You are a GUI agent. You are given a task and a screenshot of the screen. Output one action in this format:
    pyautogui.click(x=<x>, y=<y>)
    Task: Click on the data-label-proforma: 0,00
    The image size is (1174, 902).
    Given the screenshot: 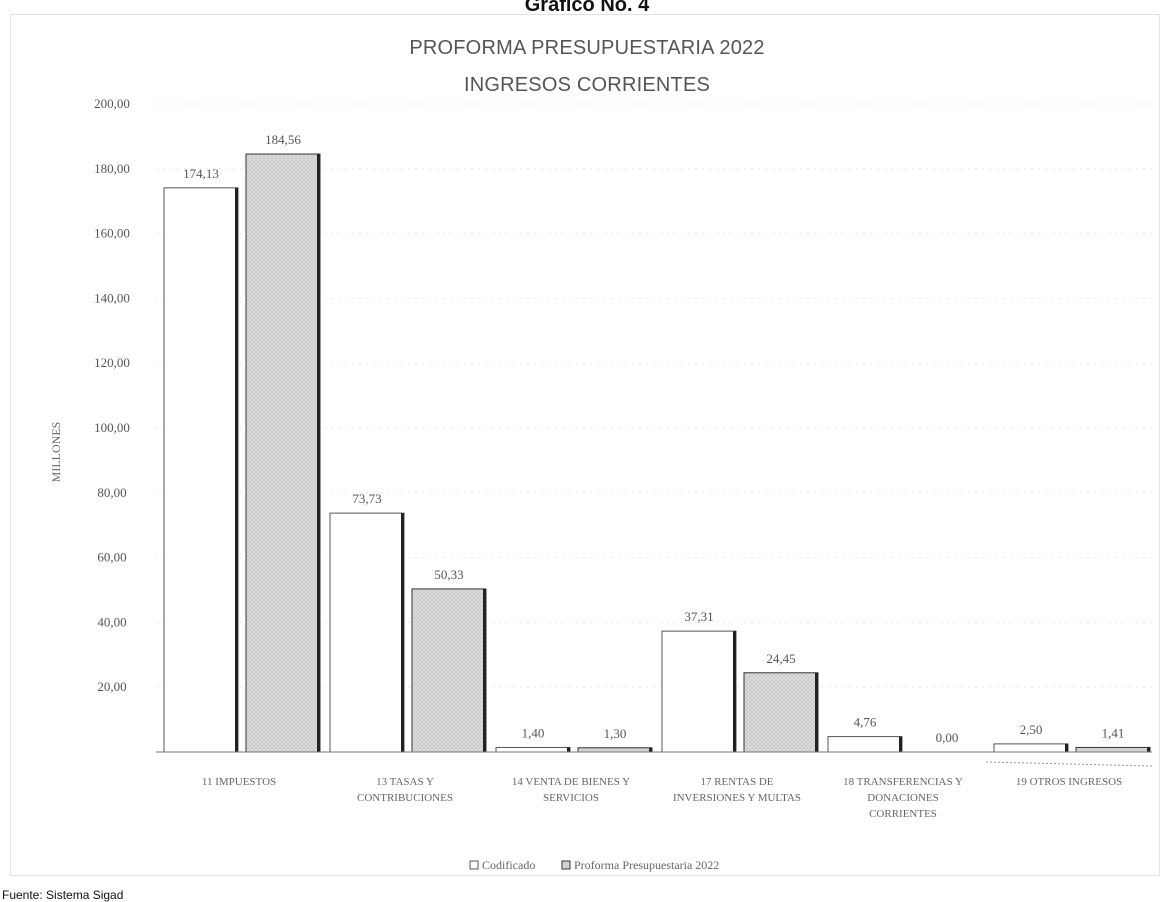 What is the action you would take?
    pyautogui.click(x=947, y=737)
    